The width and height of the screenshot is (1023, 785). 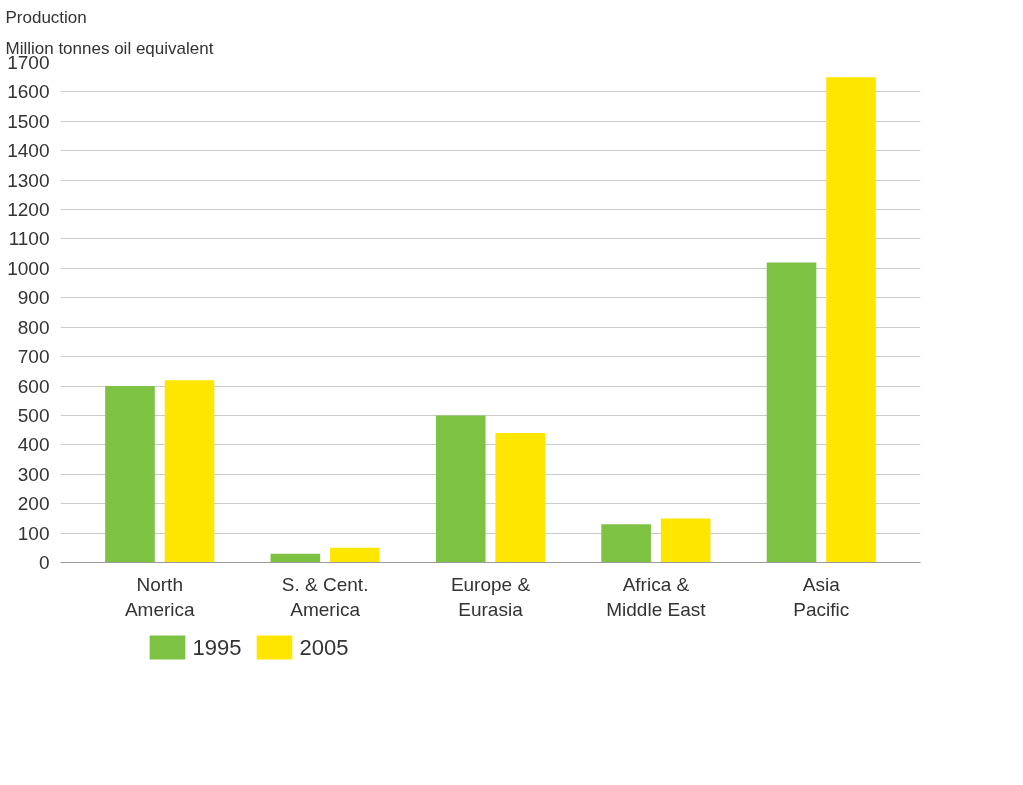 I want to click on x-tick-label: North America, so click(x=159, y=596).